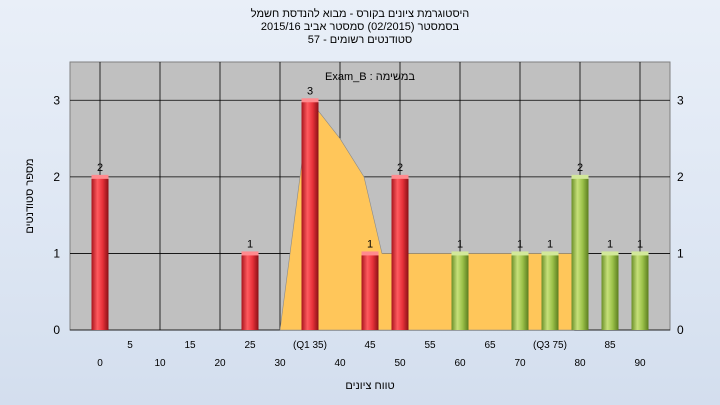  I want to click on x-tick-label-upper: 65, so click(490, 345).